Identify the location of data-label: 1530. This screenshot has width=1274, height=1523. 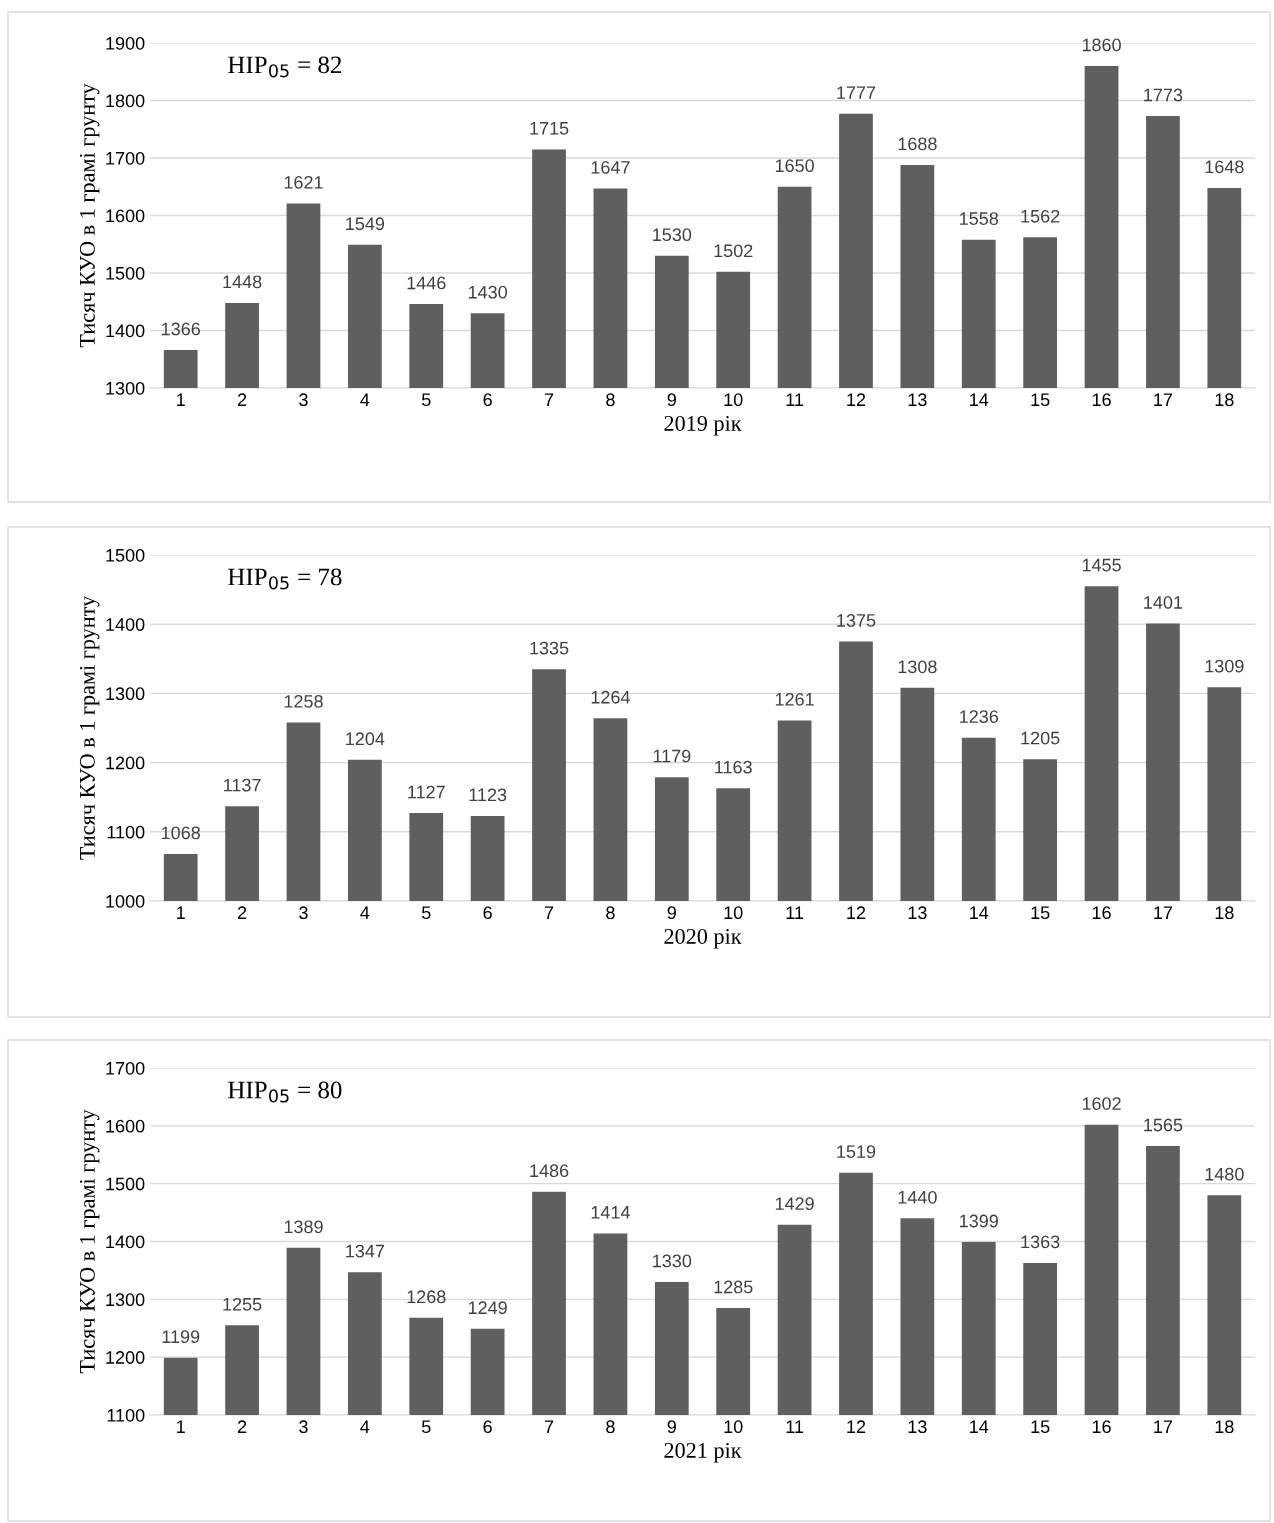
(672, 235).